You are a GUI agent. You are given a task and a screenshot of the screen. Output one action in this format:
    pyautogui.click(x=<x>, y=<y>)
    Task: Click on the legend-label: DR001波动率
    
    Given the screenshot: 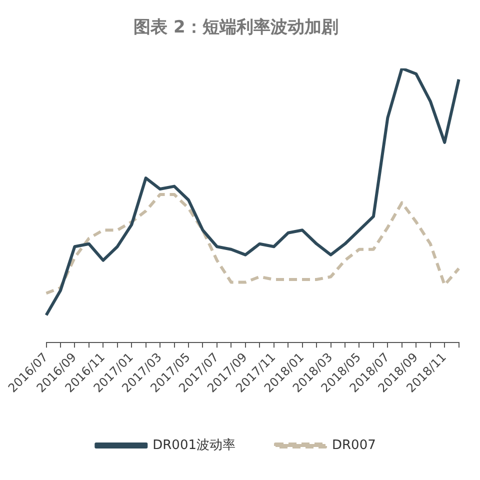 What is the action you would take?
    pyautogui.click(x=194, y=444)
    